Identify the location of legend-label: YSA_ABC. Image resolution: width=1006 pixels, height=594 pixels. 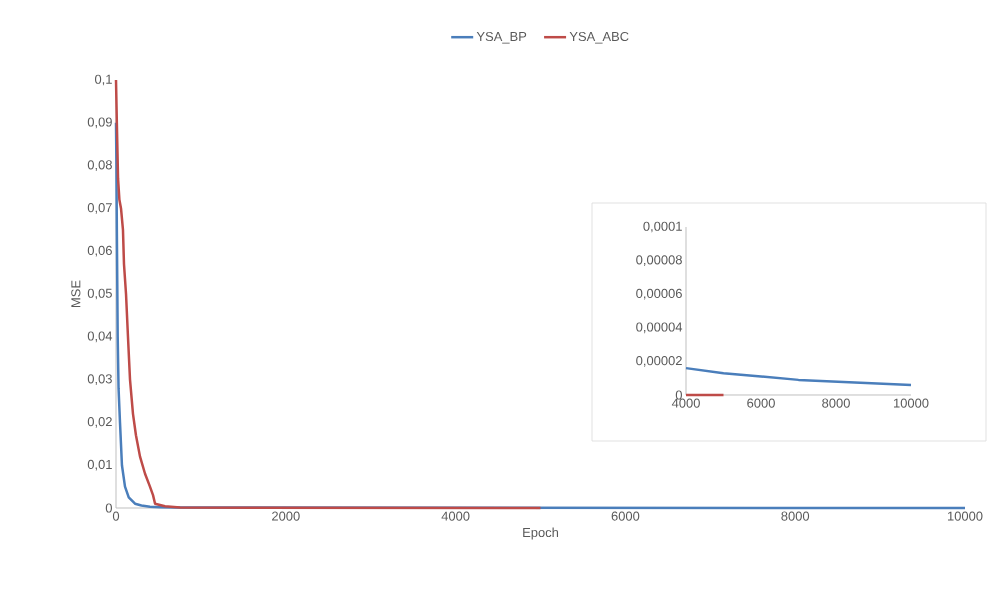
(599, 37).